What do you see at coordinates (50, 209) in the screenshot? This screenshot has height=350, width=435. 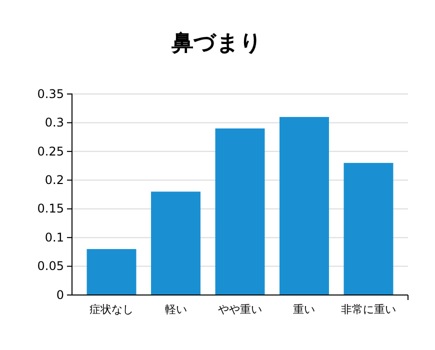 I see `y-tick-label: 0.15` at bounding box center [50, 209].